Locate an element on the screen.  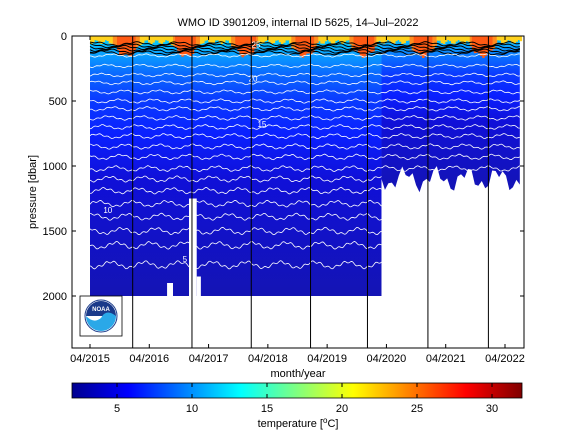
contour-label: 10 is located at coordinates (107, 210).